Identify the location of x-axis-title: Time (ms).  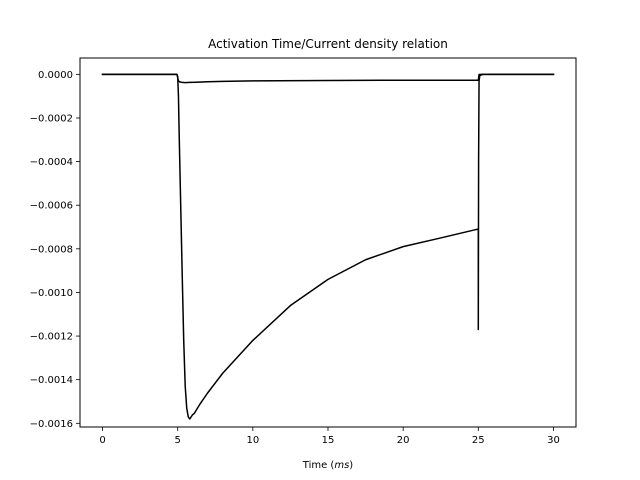
(328, 465).